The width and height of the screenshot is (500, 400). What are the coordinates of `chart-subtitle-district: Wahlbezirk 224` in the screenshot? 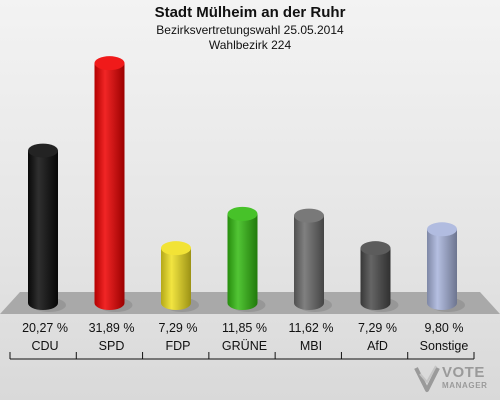 It's located at (250, 45).